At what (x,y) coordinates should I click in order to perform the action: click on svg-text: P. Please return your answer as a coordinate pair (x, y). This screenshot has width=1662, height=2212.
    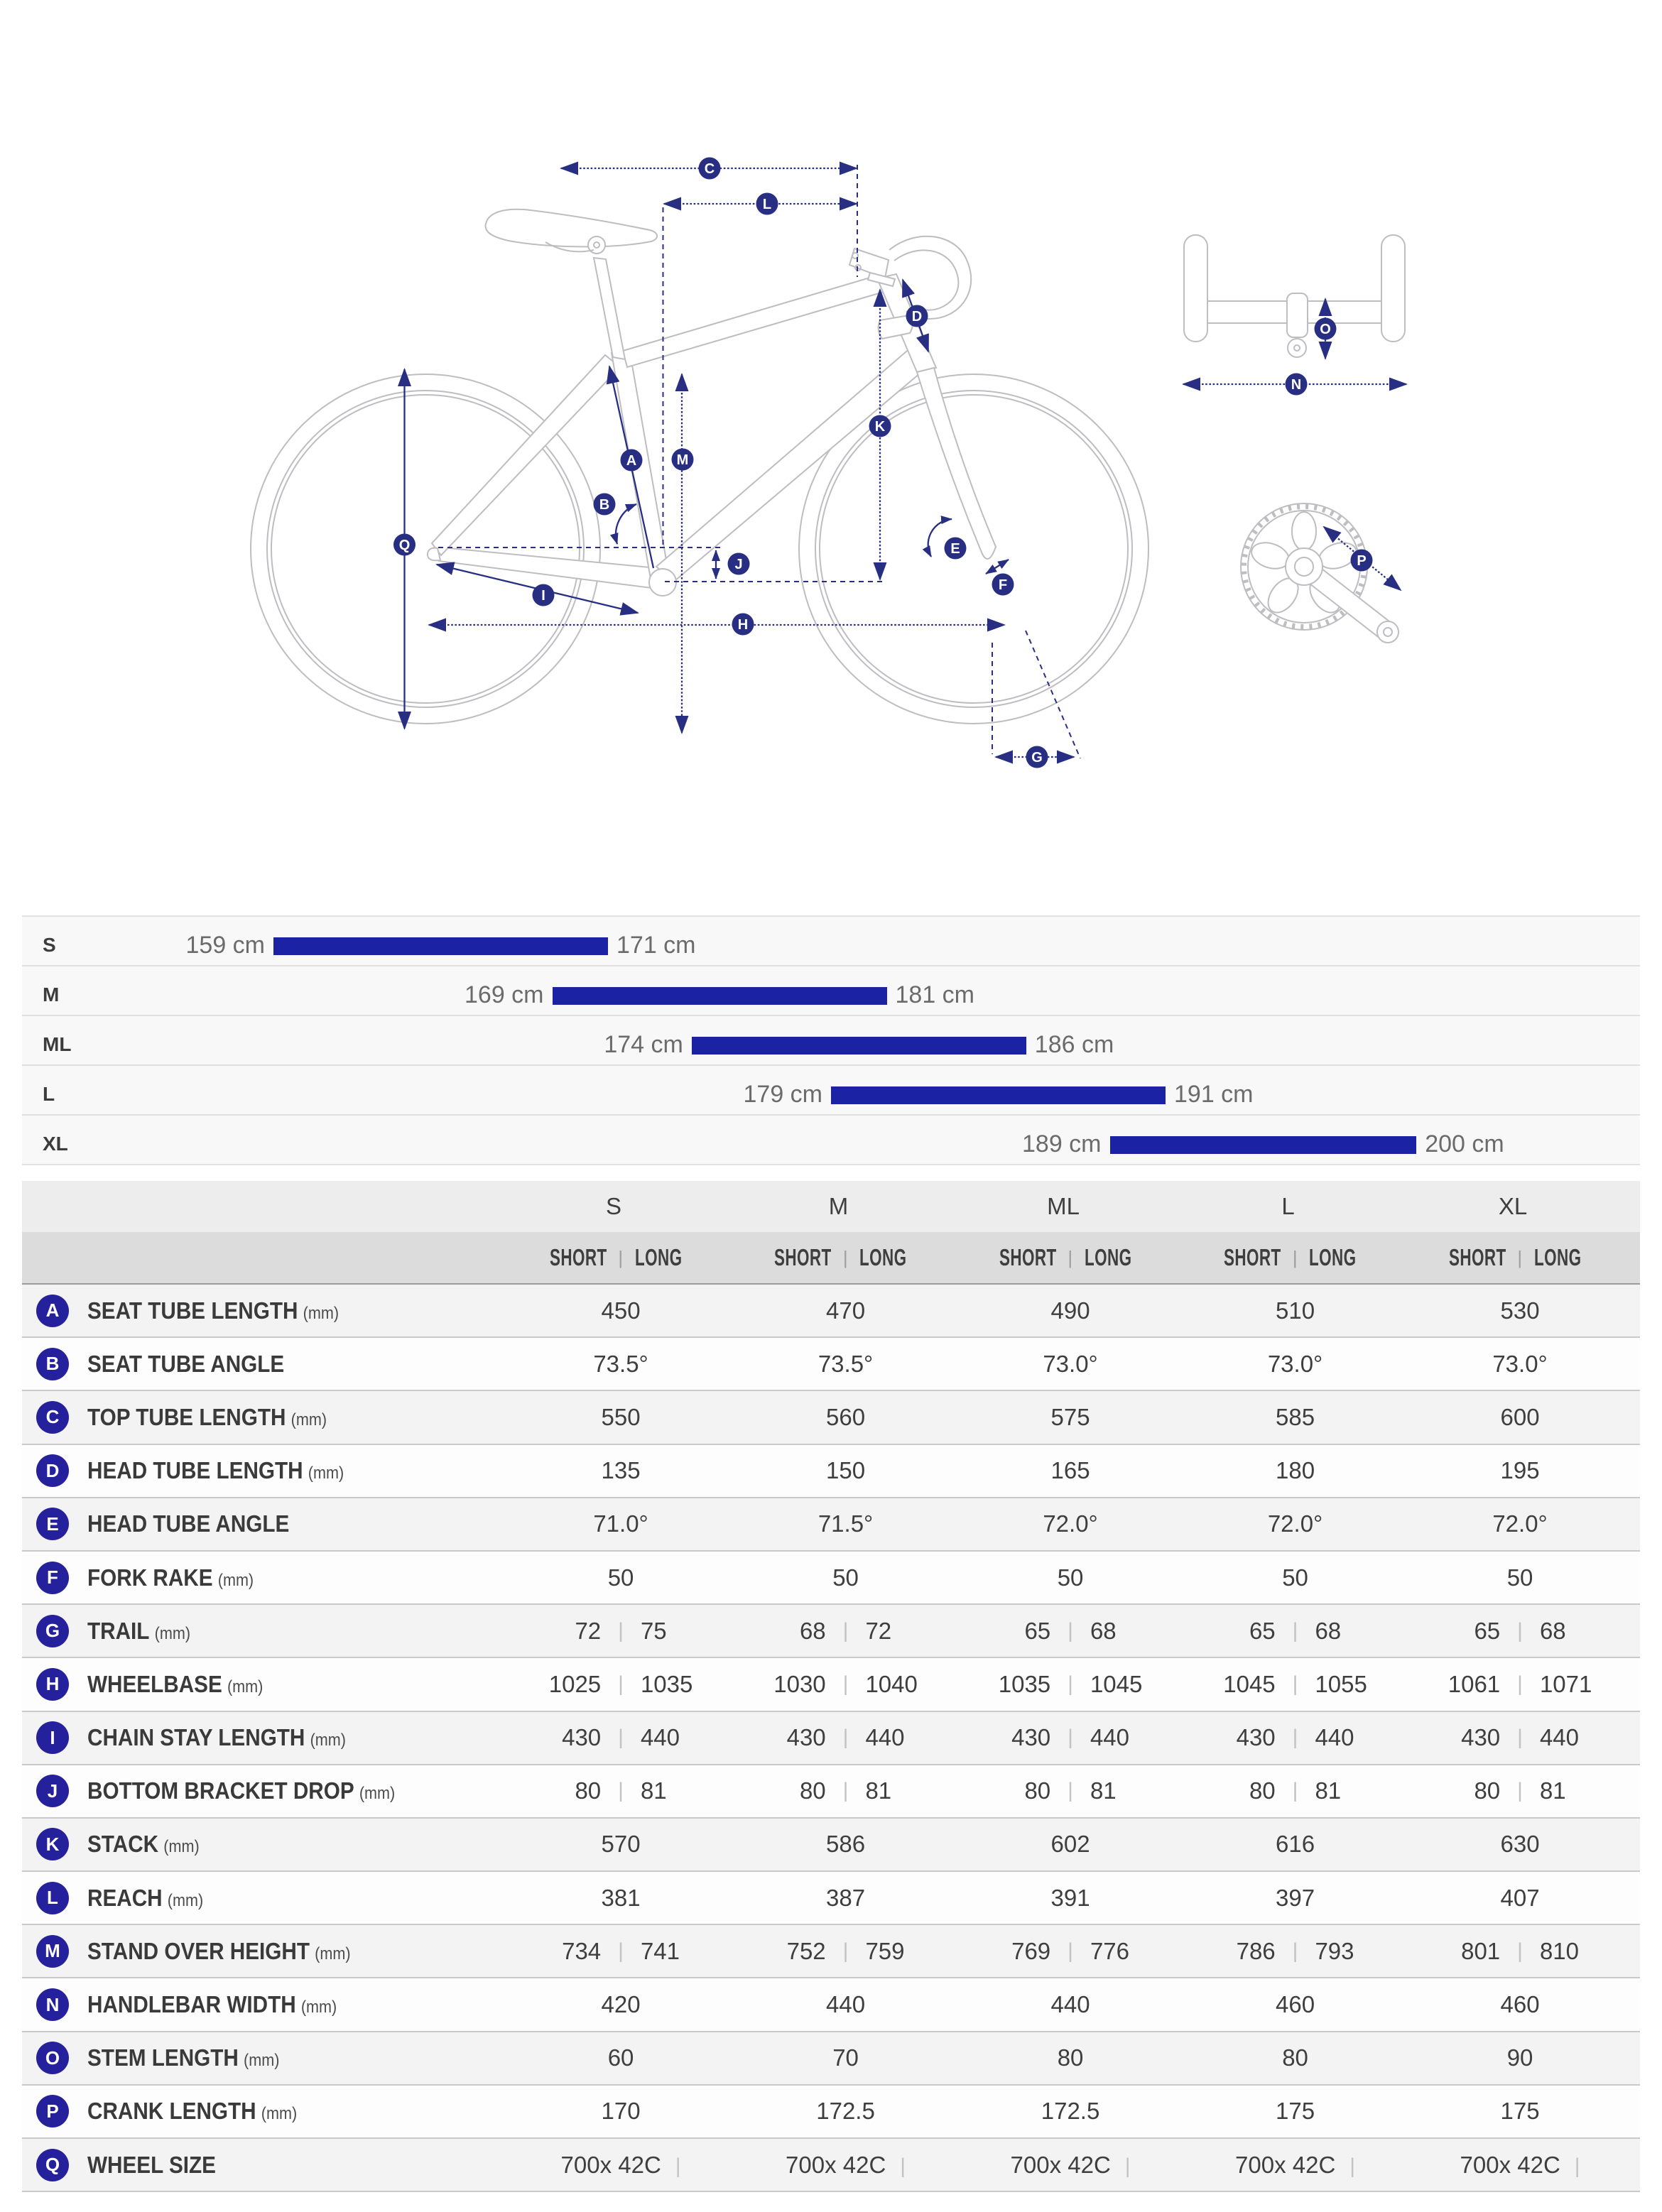
    Looking at the image, I should click on (1362, 561).